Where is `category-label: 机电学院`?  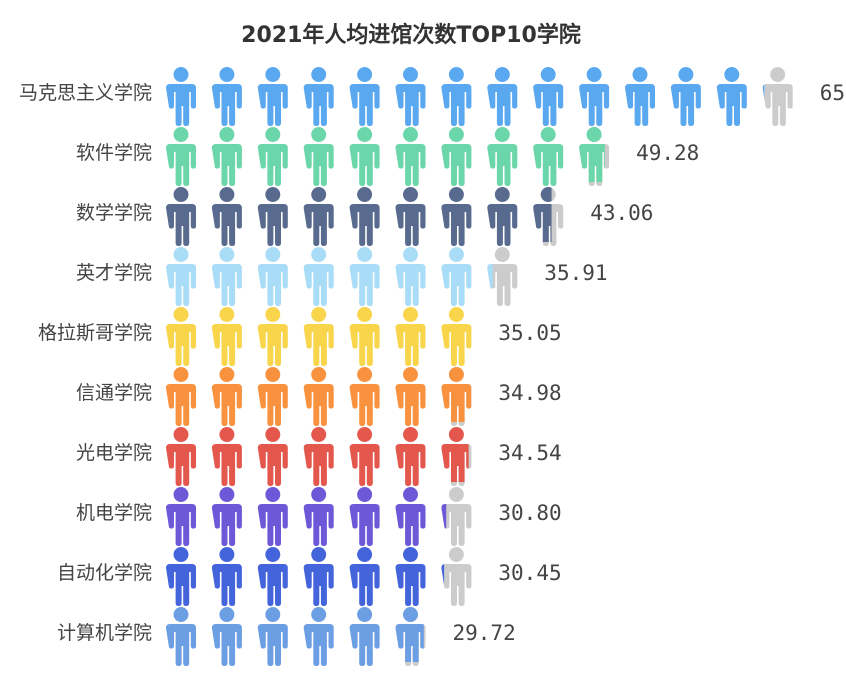 category-label: 机电学院 is located at coordinates (114, 513).